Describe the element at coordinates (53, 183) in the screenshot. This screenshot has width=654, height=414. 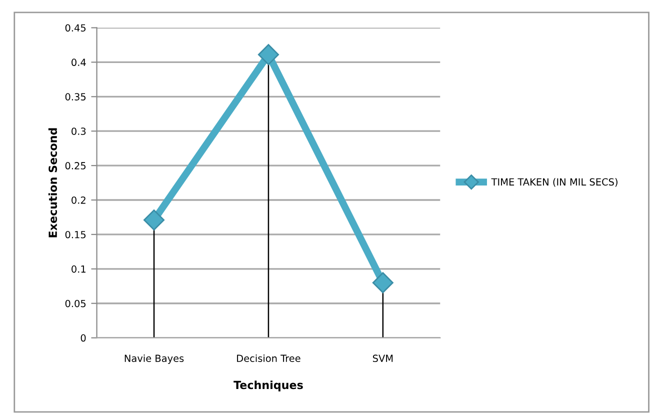
I see `y-axis-title: Execution Second` at that location.